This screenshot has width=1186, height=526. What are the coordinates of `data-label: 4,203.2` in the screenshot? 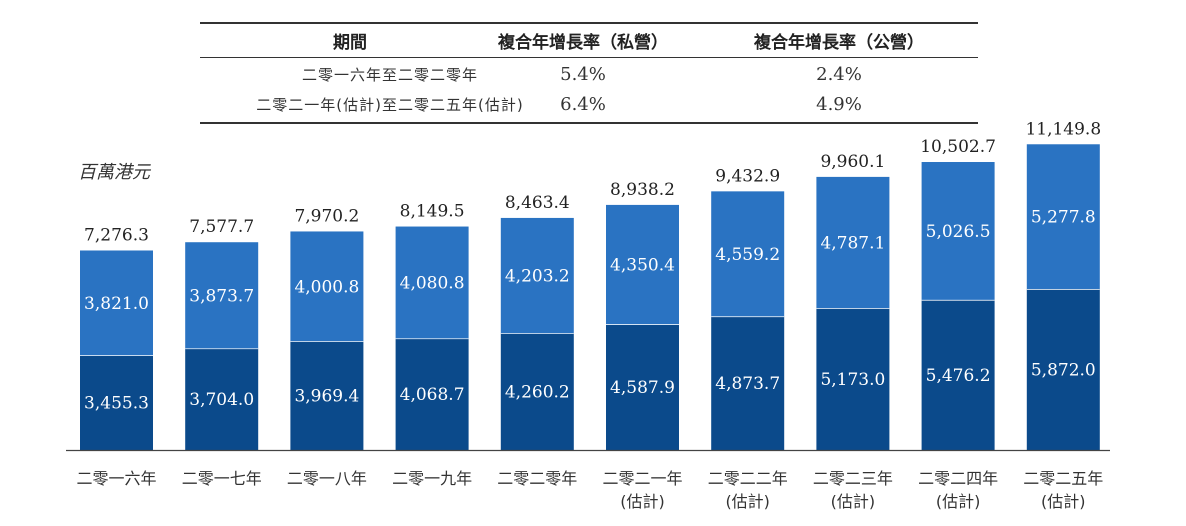 It's located at (537, 277).